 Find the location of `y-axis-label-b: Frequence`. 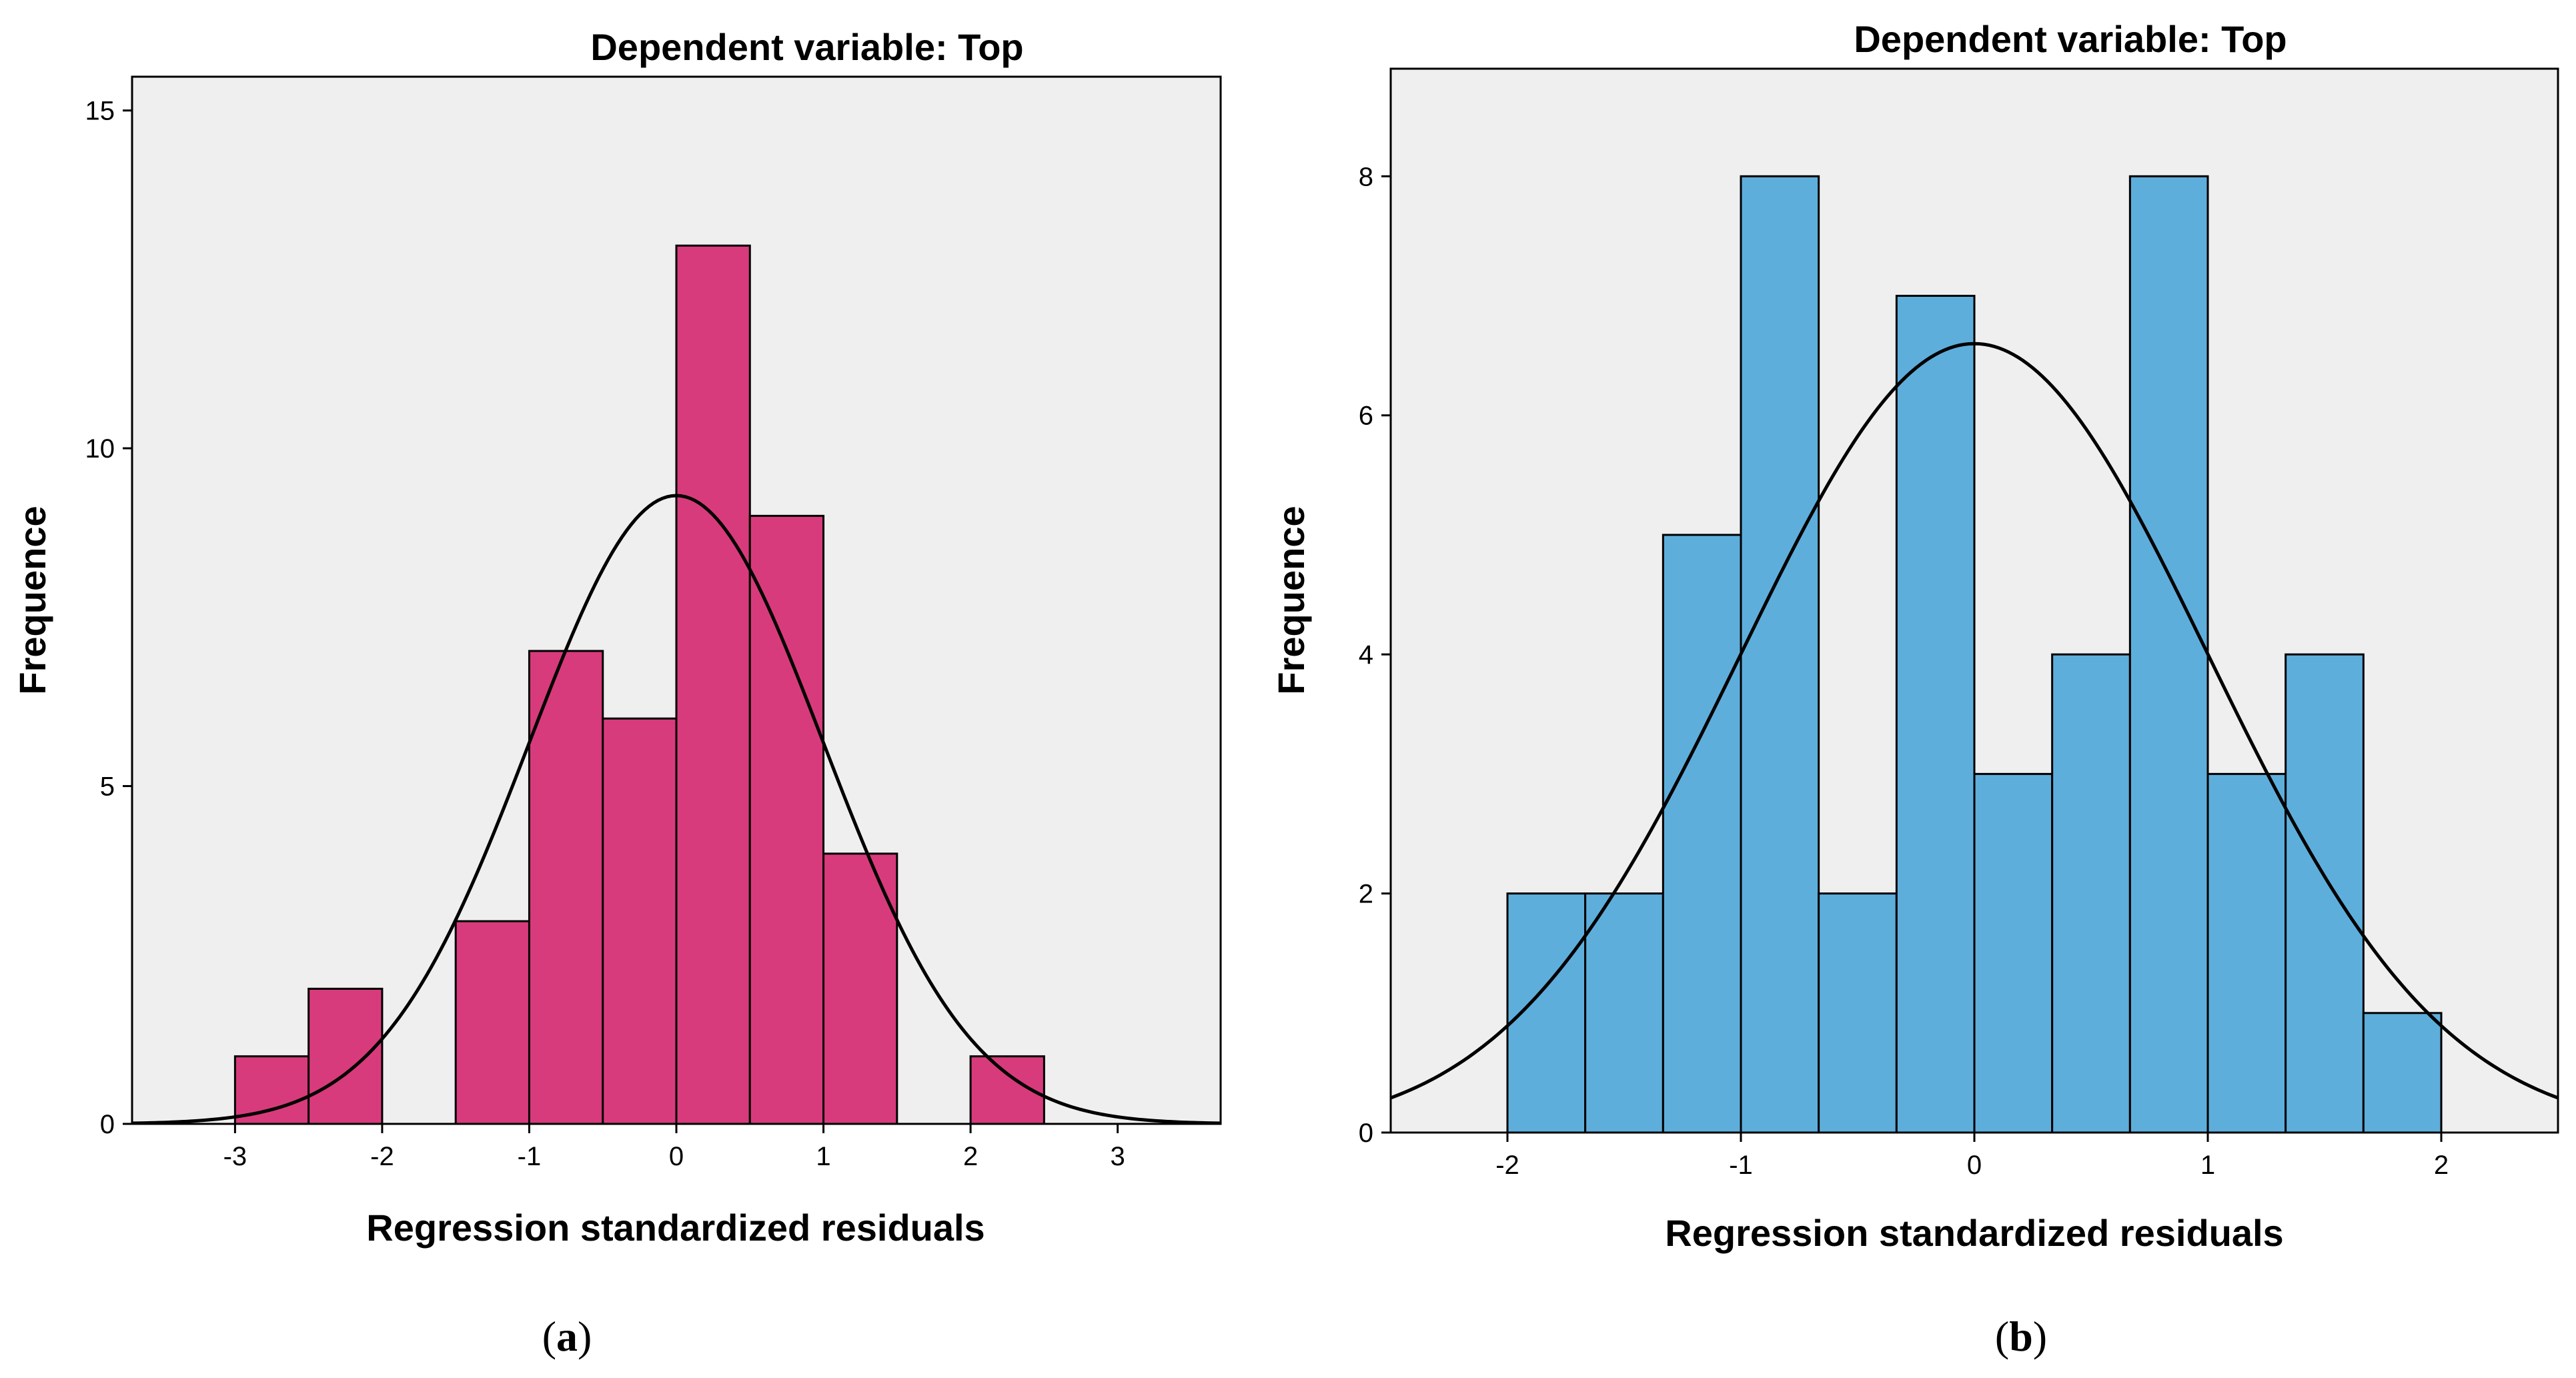

y-axis-label-b: Frequence is located at coordinates (1291, 600).